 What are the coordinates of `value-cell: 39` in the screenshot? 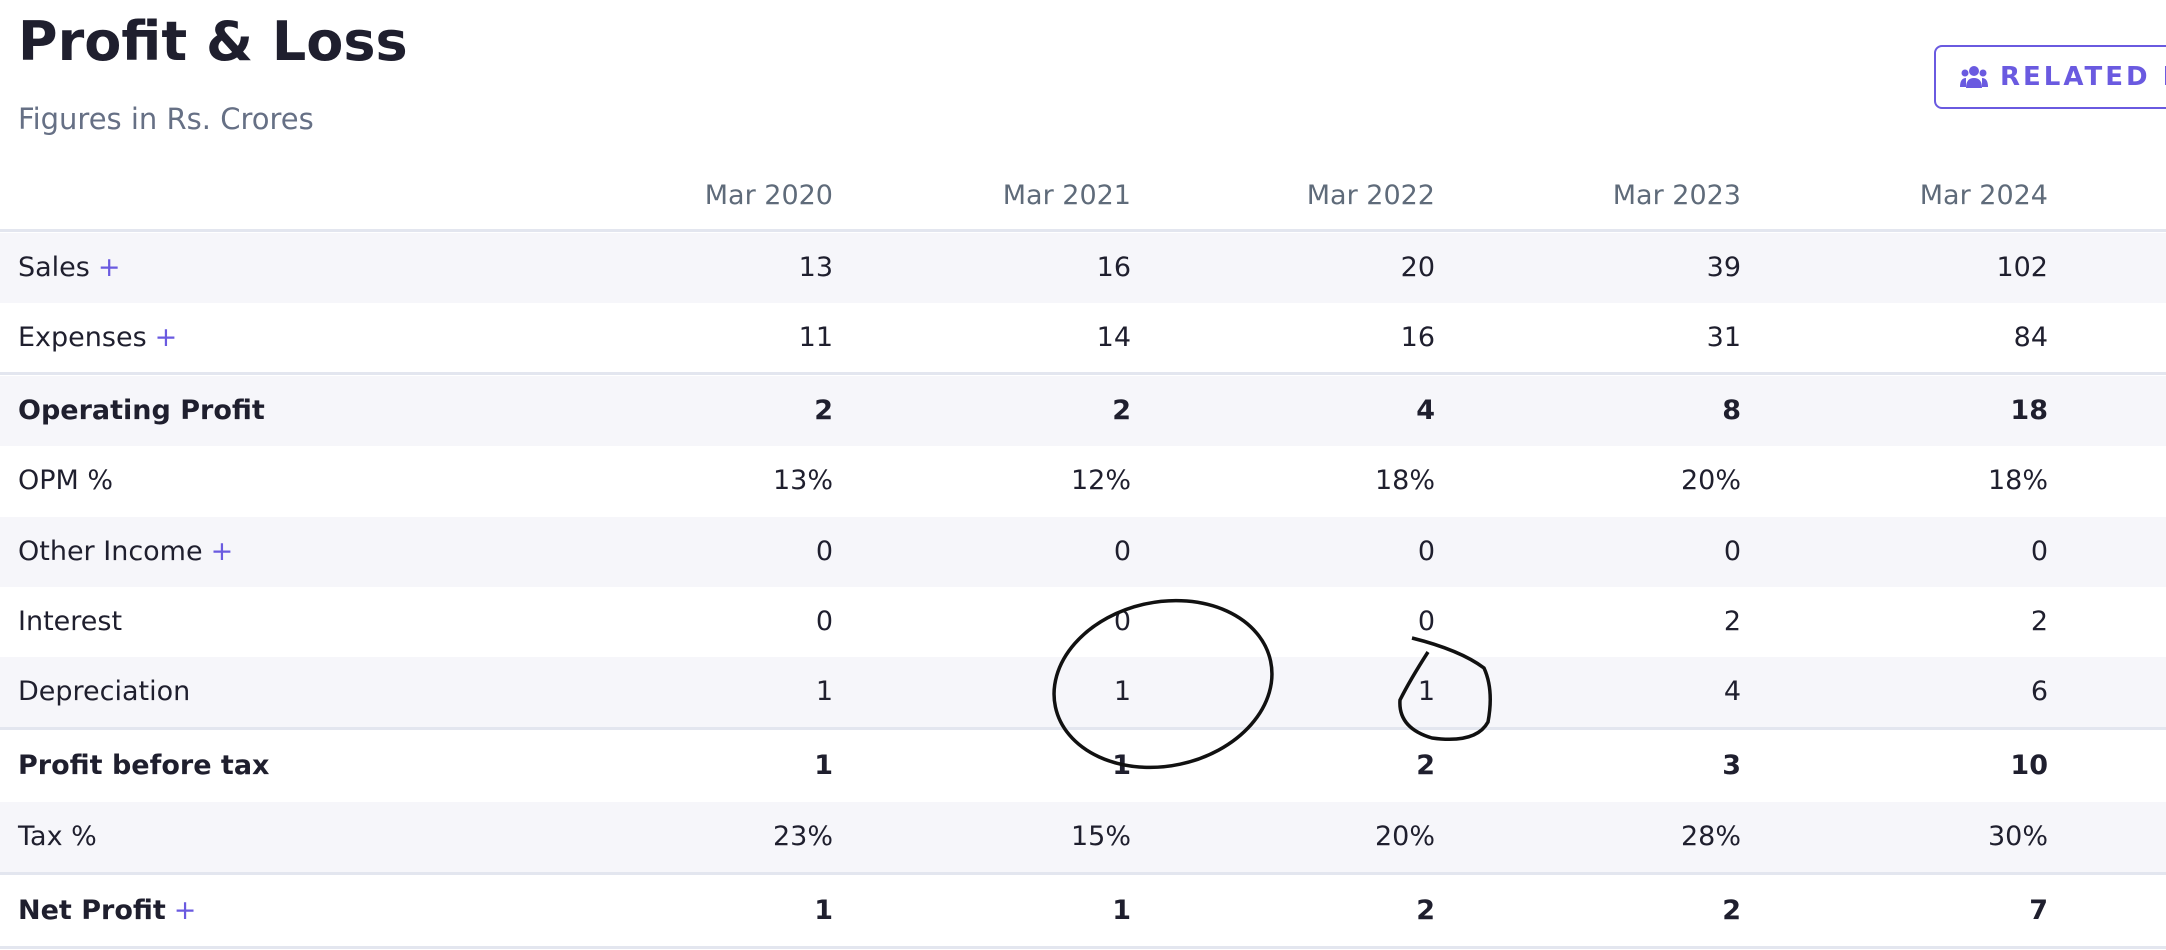 It's located at (1723, 267).